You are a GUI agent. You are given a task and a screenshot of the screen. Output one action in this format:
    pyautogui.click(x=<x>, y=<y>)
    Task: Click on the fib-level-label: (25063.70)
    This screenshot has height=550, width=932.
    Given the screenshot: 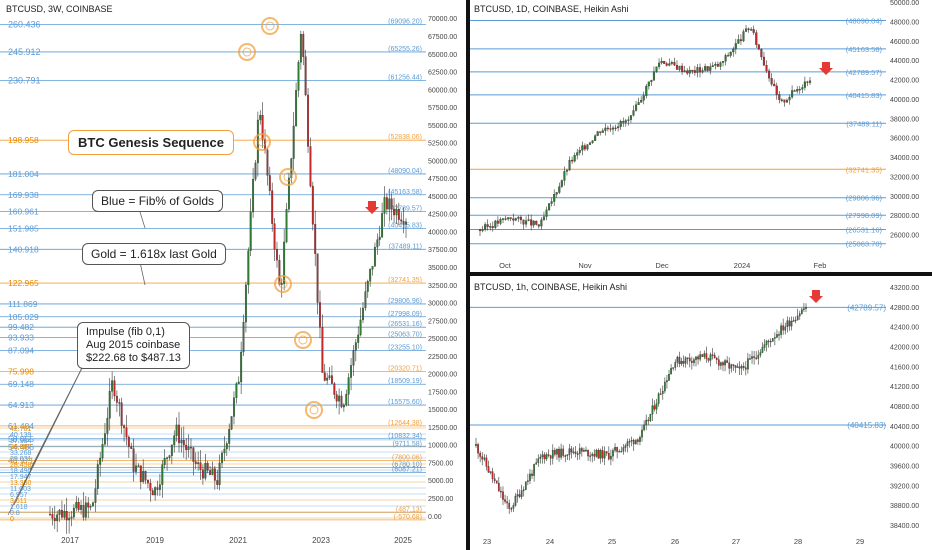 What is the action you would take?
    pyautogui.click(x=864, y=244)
    